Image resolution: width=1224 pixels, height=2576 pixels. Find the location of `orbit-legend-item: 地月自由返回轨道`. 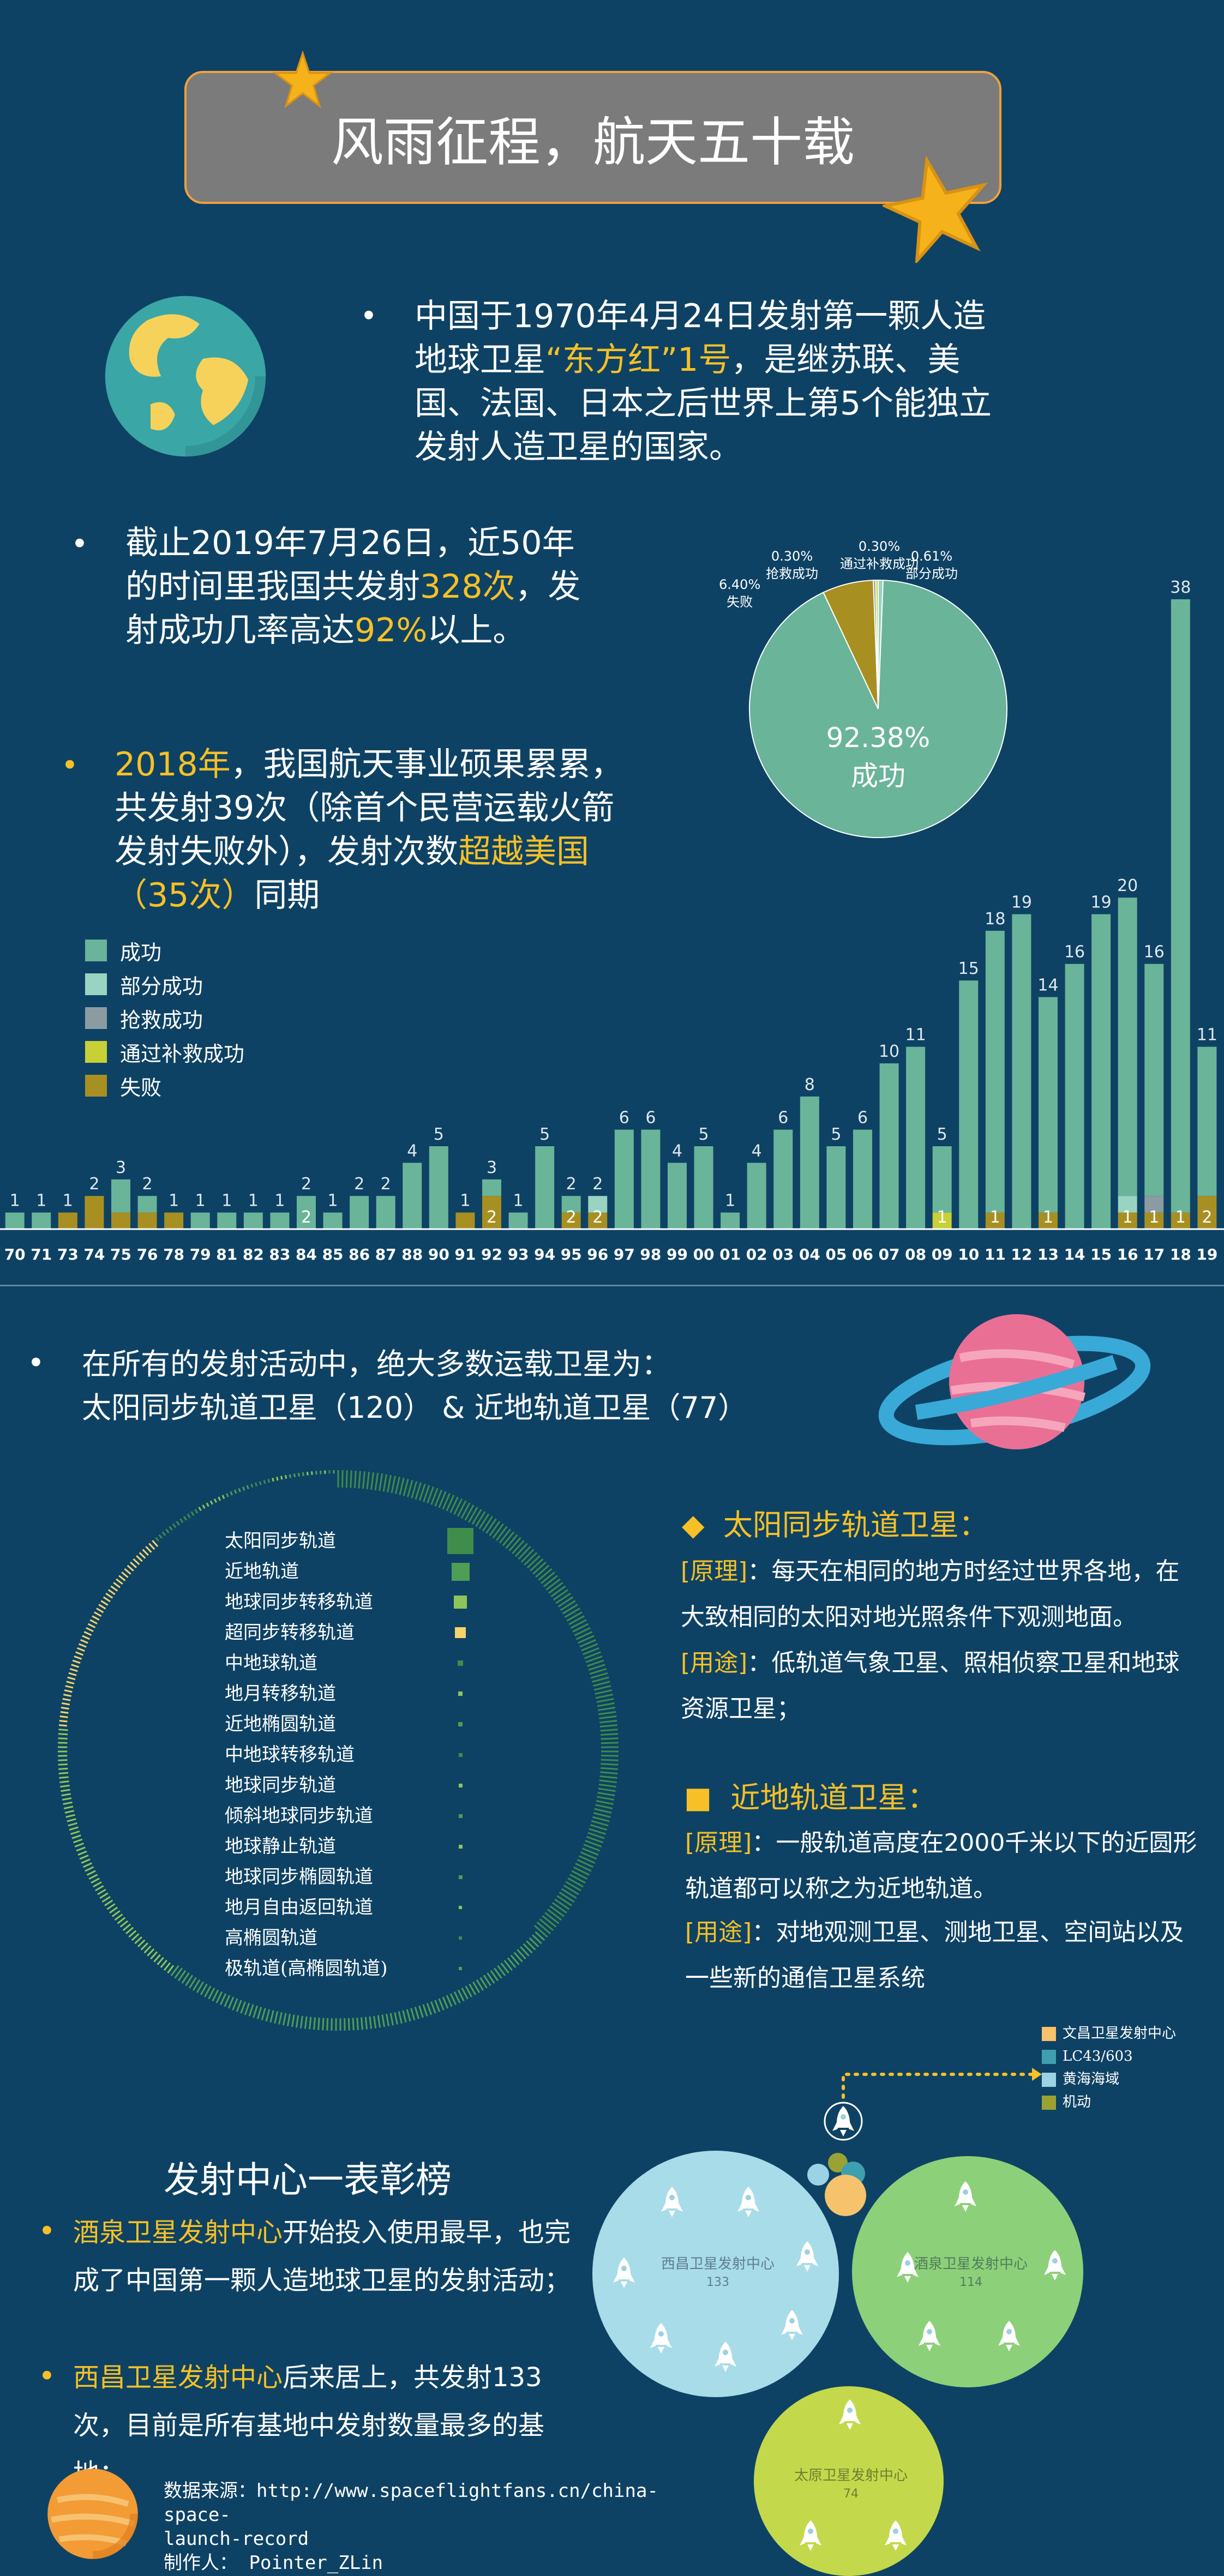

orbit-legend-item: 地月自由返回轨道 is located at coordinates (353, 1907).